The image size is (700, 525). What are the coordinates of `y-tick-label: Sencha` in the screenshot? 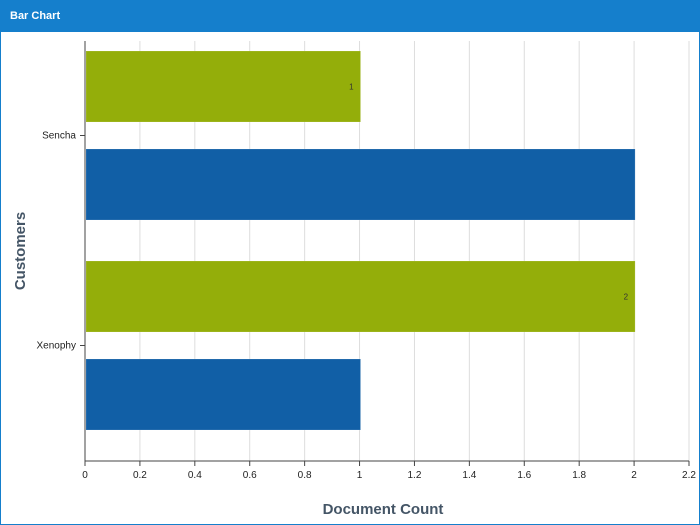 It's located at (59, 136).